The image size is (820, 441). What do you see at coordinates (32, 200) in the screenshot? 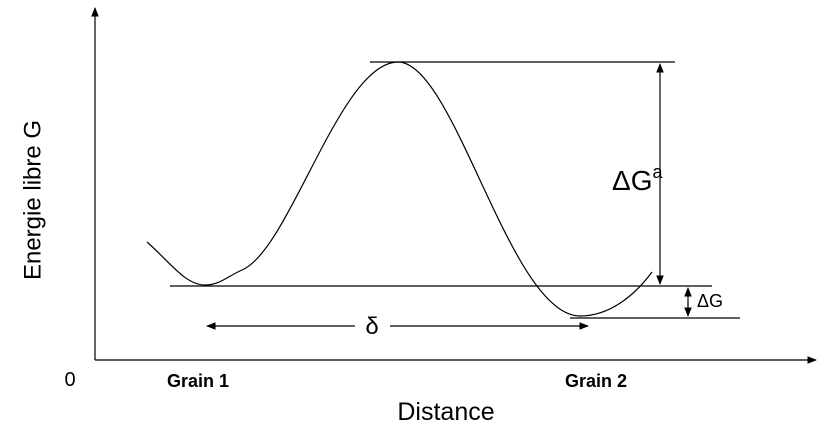
I see `y-axis-label: Energie libre G` at bounding box center [32, 200].